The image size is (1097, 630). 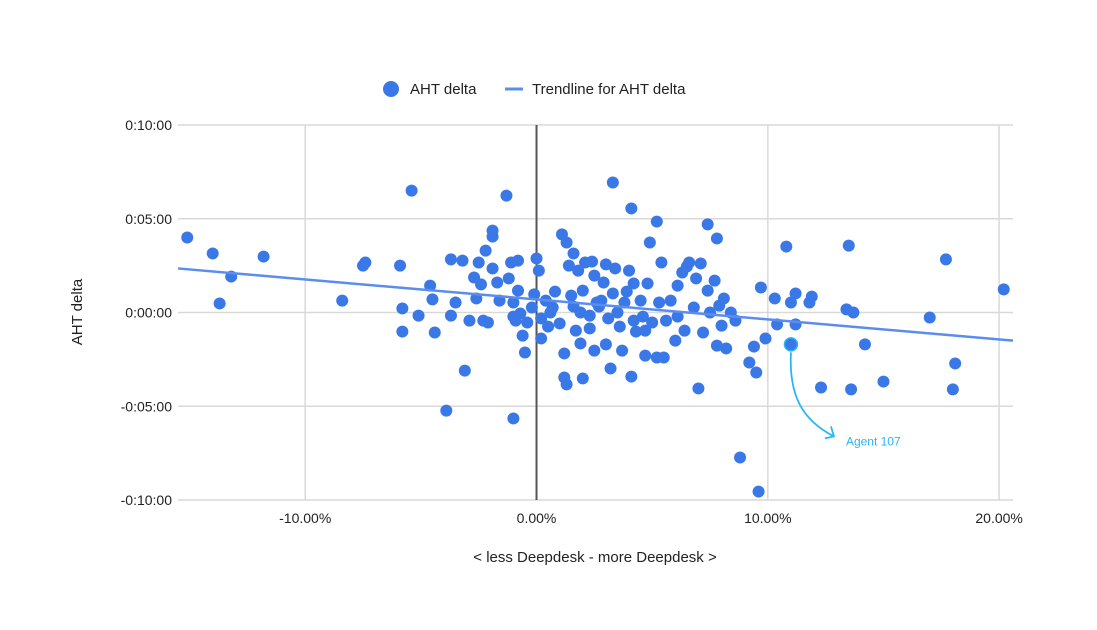 What do you see at coordinates (77, 311) in the screenshot?
I see `y-axis-title: AHT delta` at bounding box center [77, 311].